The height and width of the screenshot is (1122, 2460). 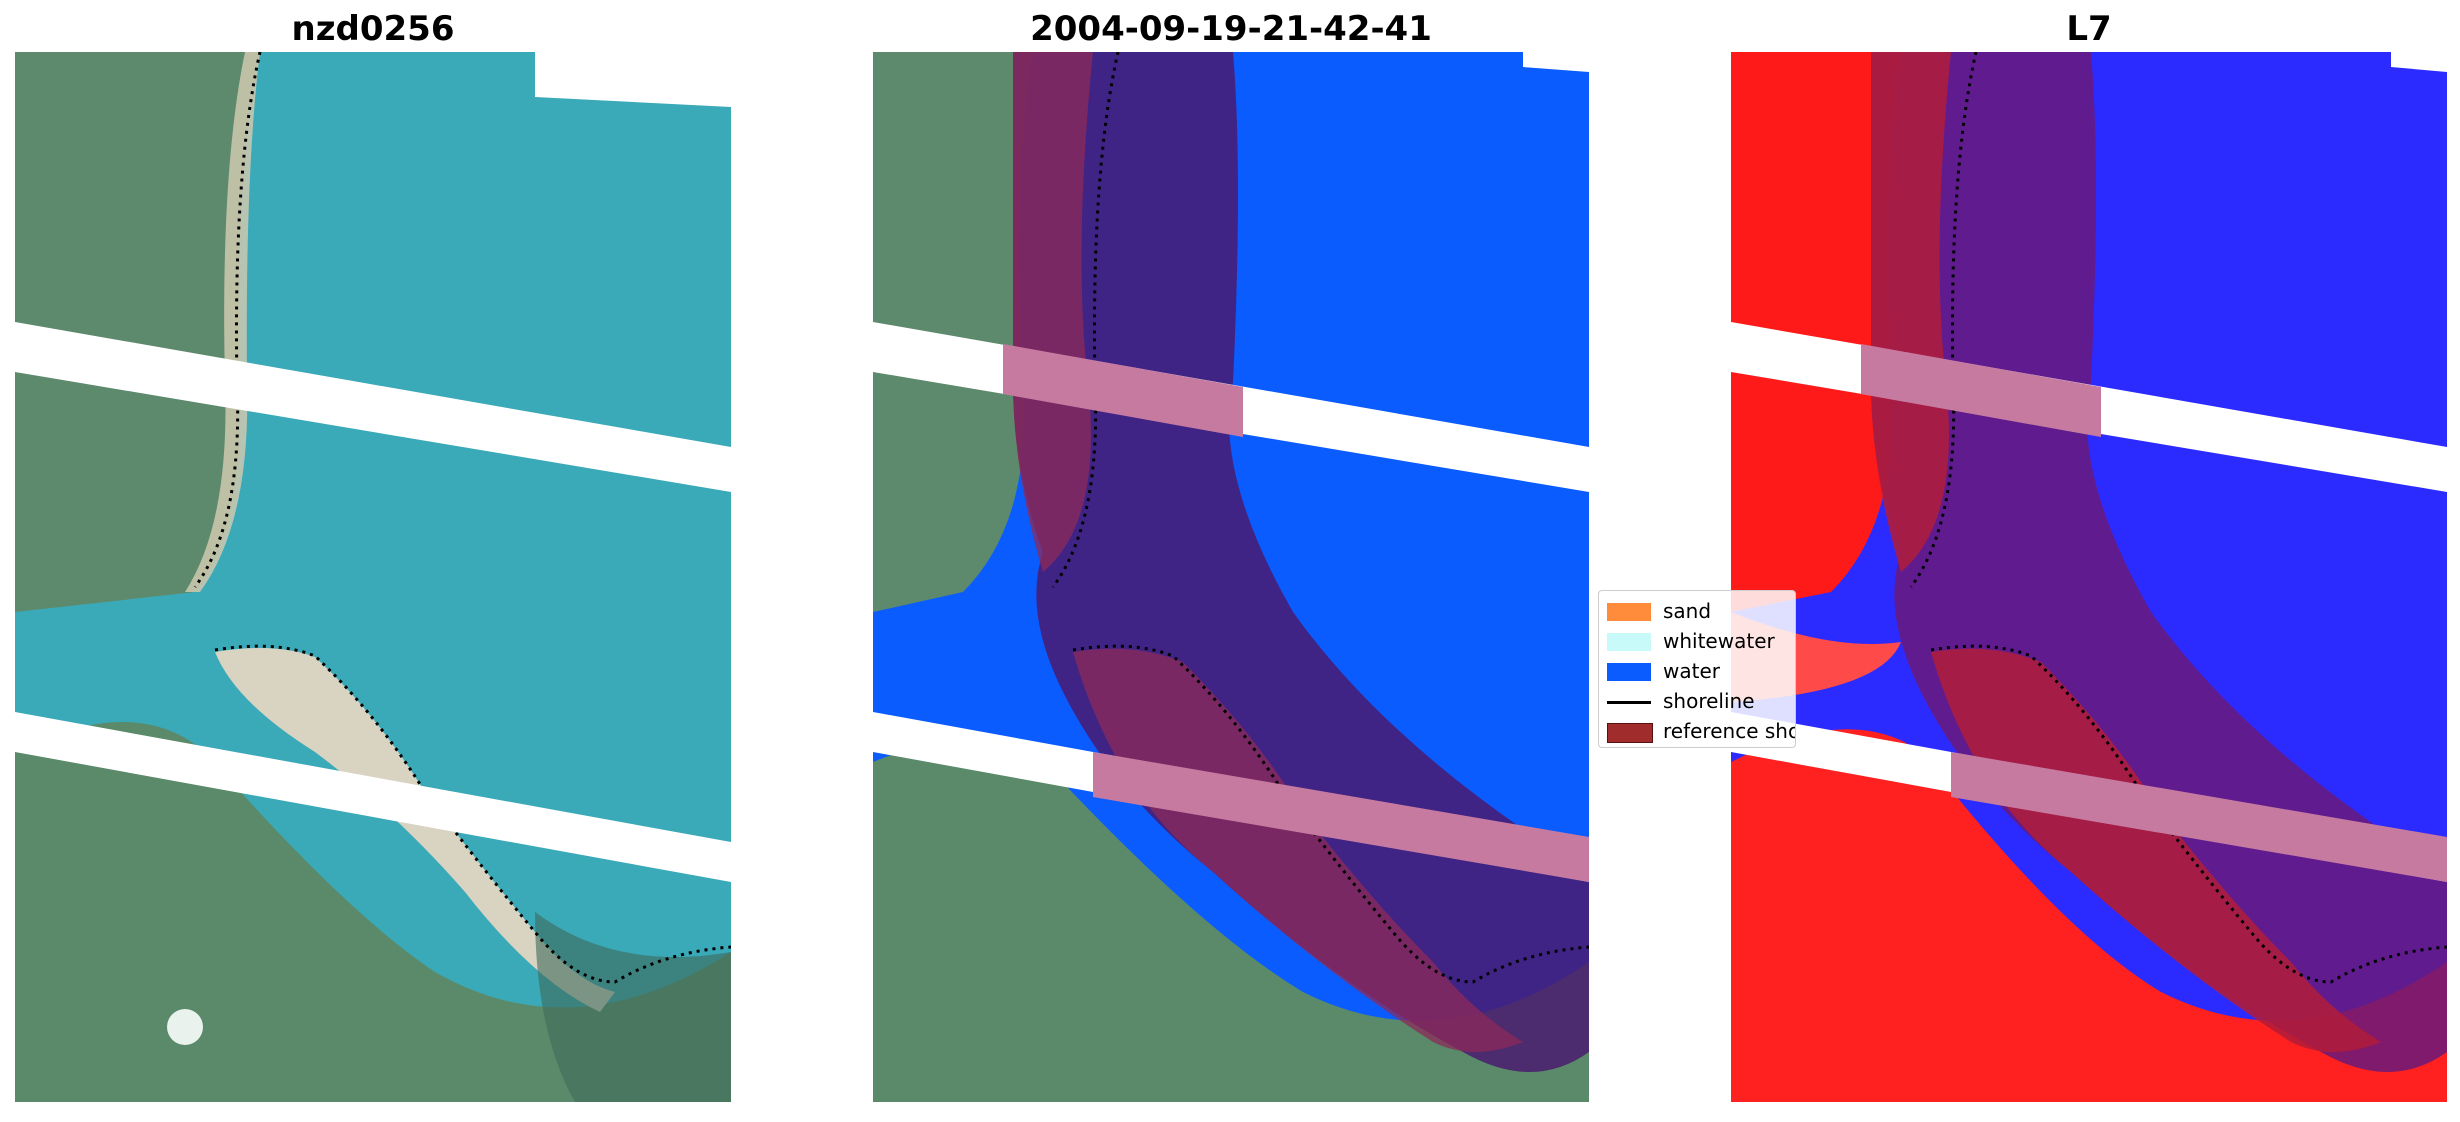 I want to click on legend-item-reference-shoreline: reference shoreline, so click(x=1701, y=731).